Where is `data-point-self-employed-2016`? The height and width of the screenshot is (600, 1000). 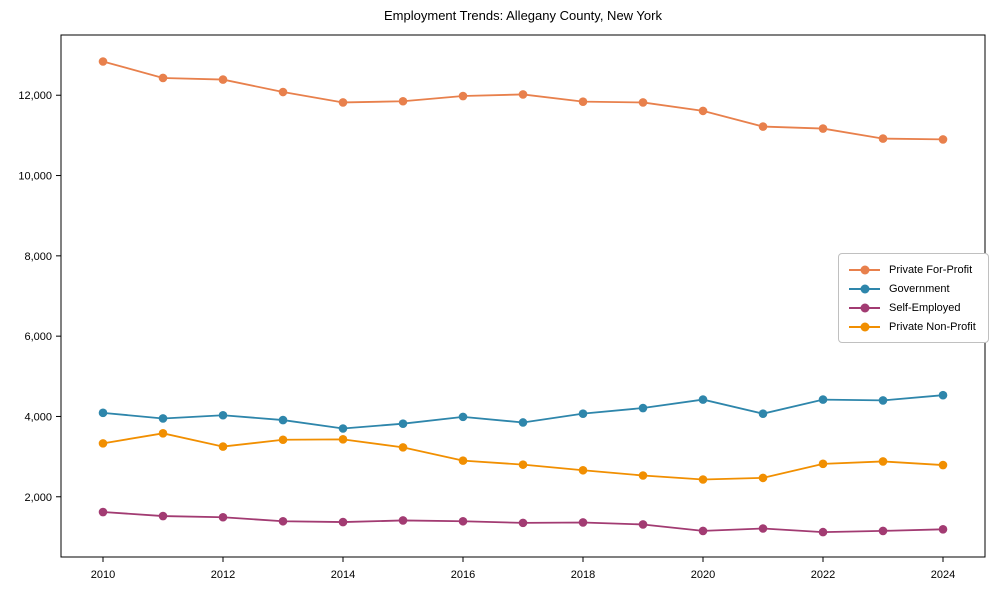 data-point-self-employed-2016 is located at coordinates (463, 521).